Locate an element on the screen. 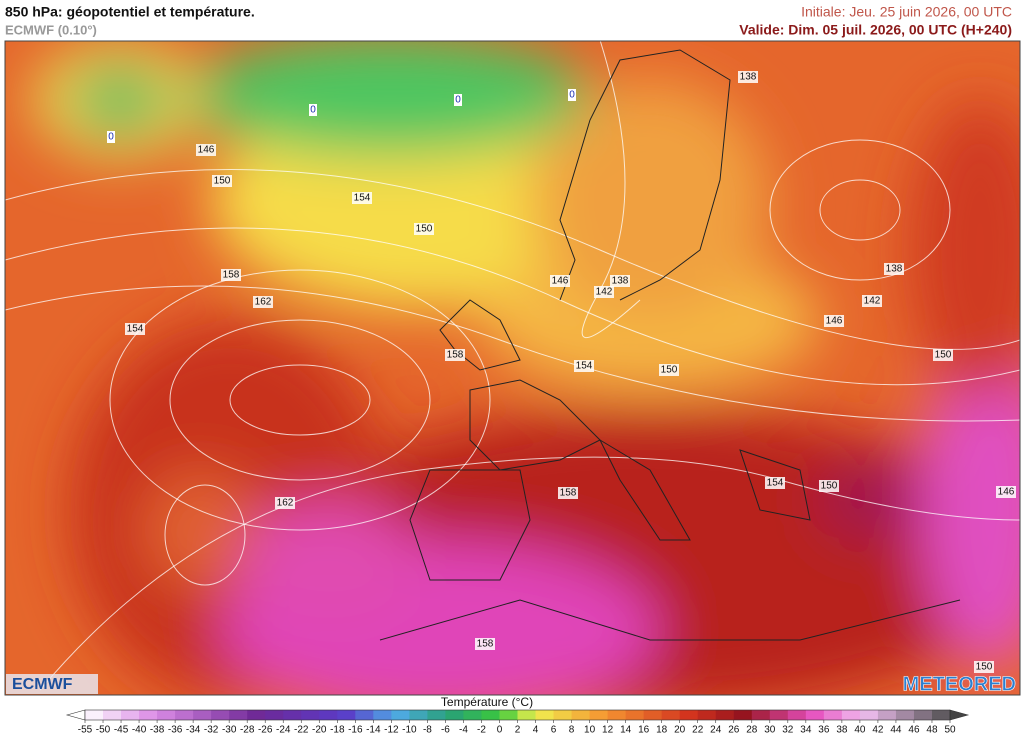 The image size is (1024, 741). logo-meteored: METEORED is located at coordinates (959, 684).